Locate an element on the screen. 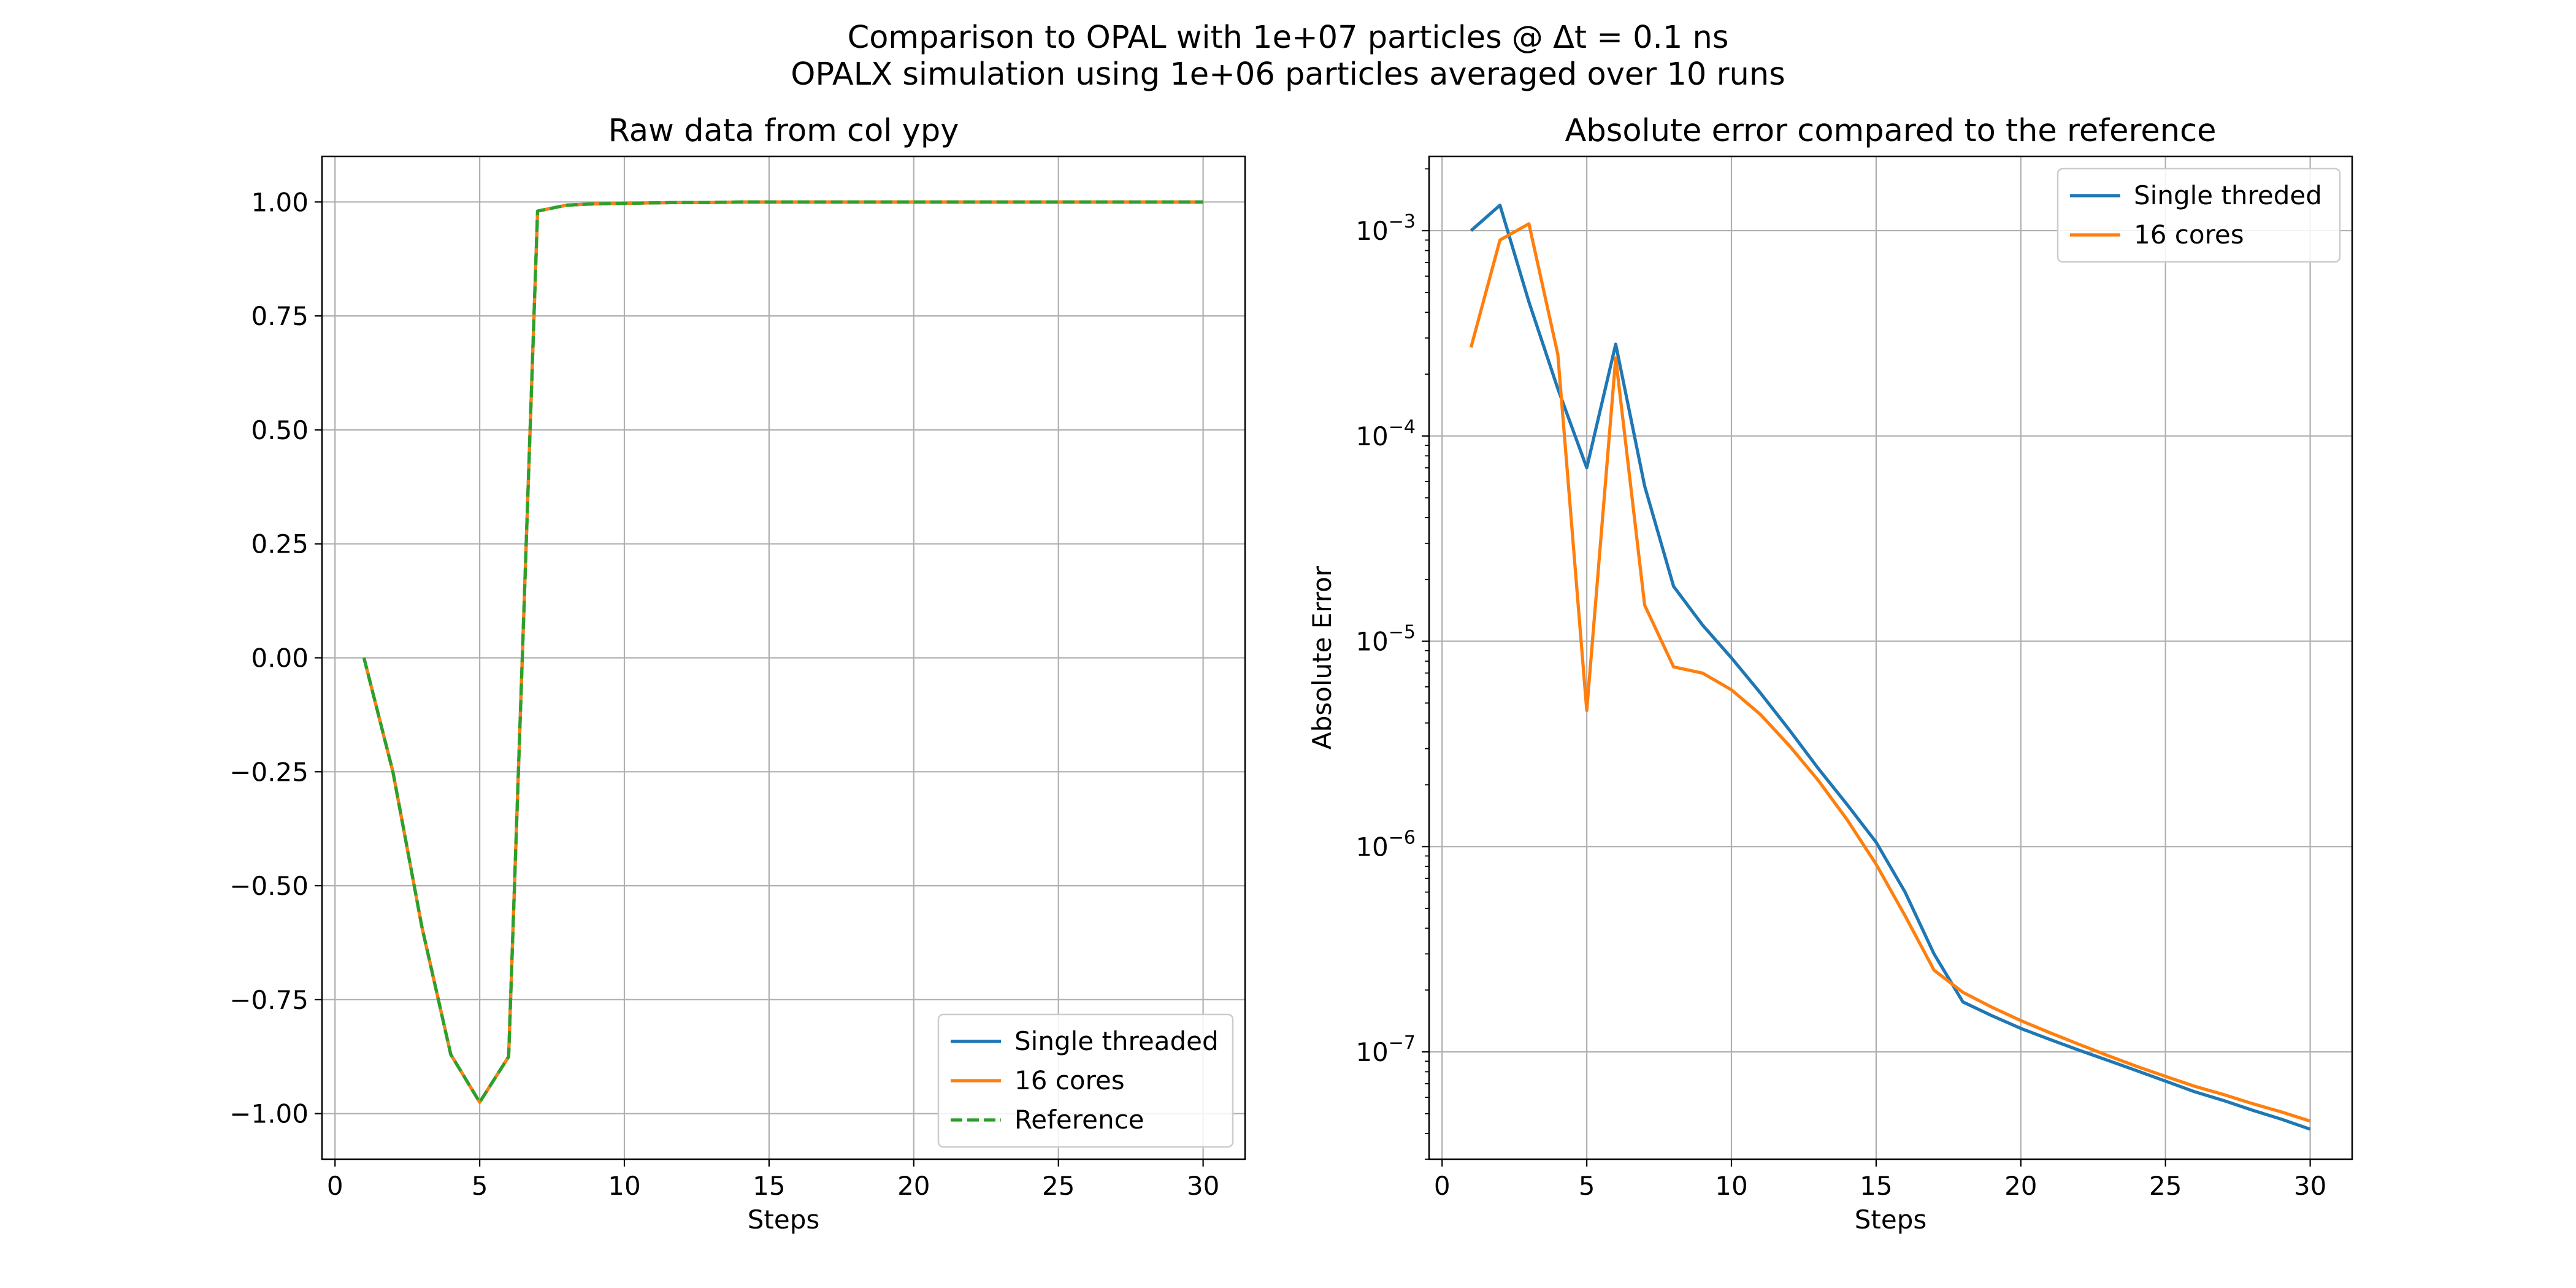 This screenshot has width=2576, height=1288. raw-data-x-tick-label: 30 is located at coordinates (1203, 1186).